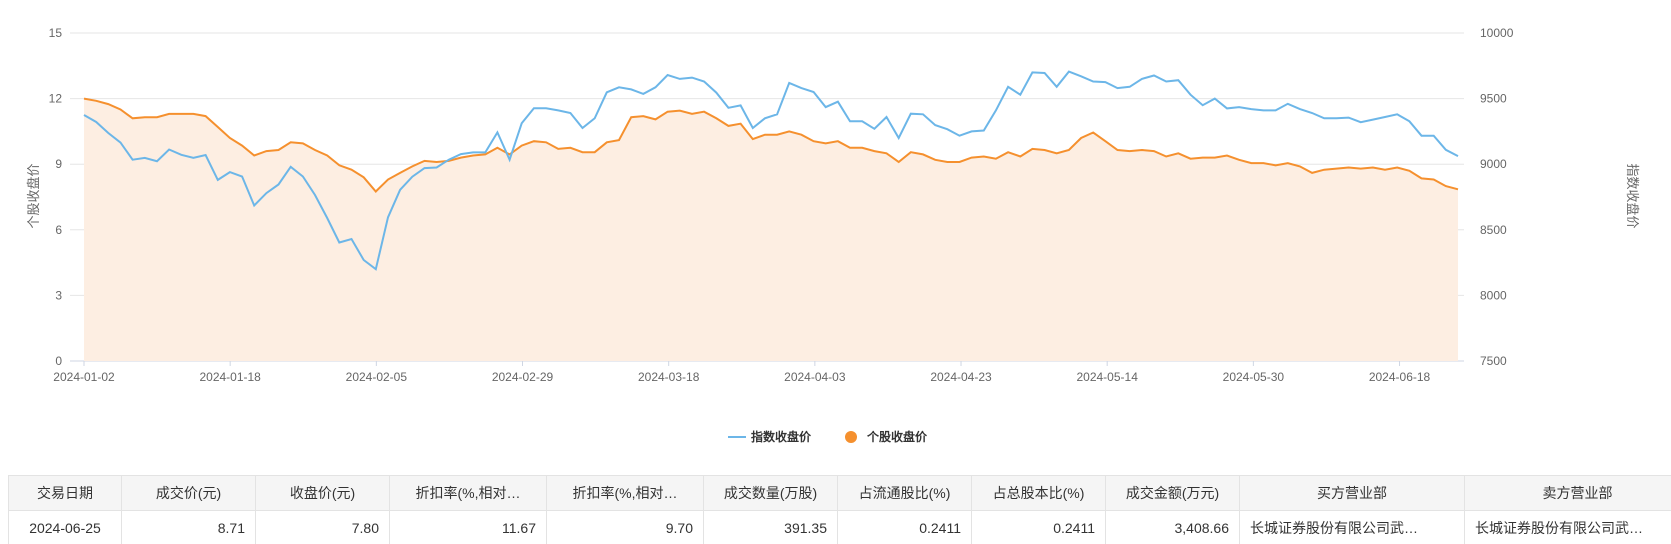  Describe the element at coordinates (1493, 230) in the screenshot. I see `y-right-tick-label: 8500` at that location.